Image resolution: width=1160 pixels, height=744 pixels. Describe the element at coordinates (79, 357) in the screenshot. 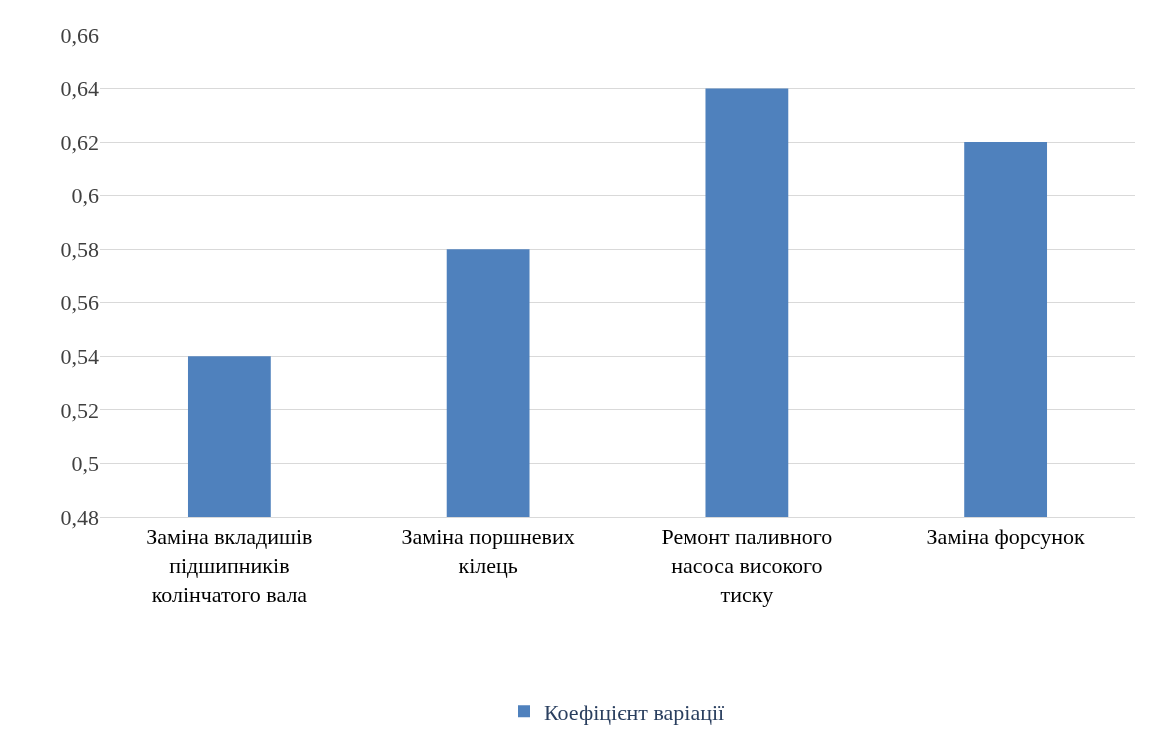

I see `y-tick-label: 0,54` at that location.